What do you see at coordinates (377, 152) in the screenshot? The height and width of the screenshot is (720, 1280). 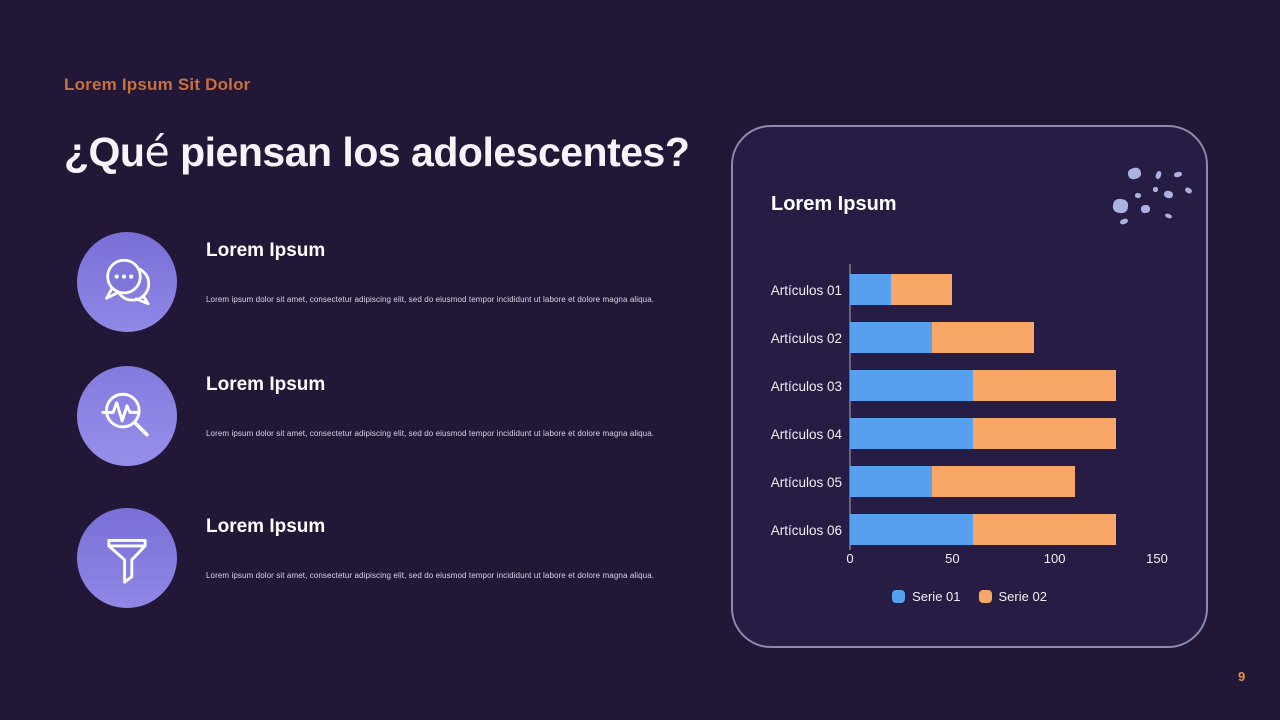 I see `page-heading: ¿Qué piensan los adolescentes?` at bounding box center [377, 152].